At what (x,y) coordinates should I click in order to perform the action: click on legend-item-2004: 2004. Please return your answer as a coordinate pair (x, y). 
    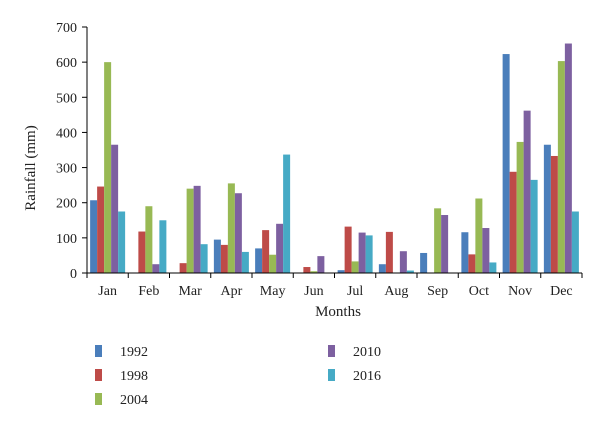
    Looking at the image, I should click on (121, 400).